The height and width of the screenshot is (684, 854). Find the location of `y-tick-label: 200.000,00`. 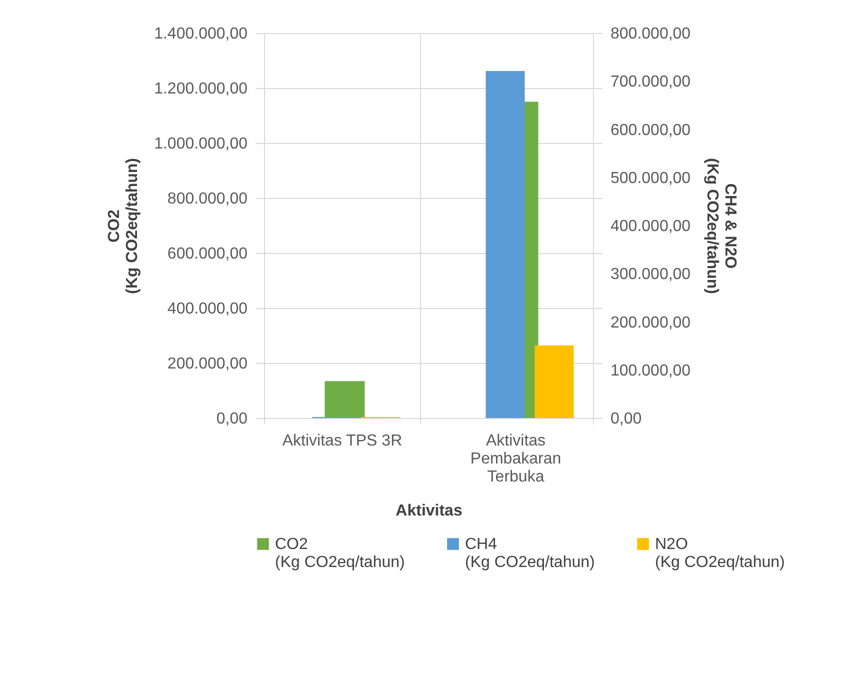

y-tick-label: 200.000,00 is located at coordinates (207, 364).